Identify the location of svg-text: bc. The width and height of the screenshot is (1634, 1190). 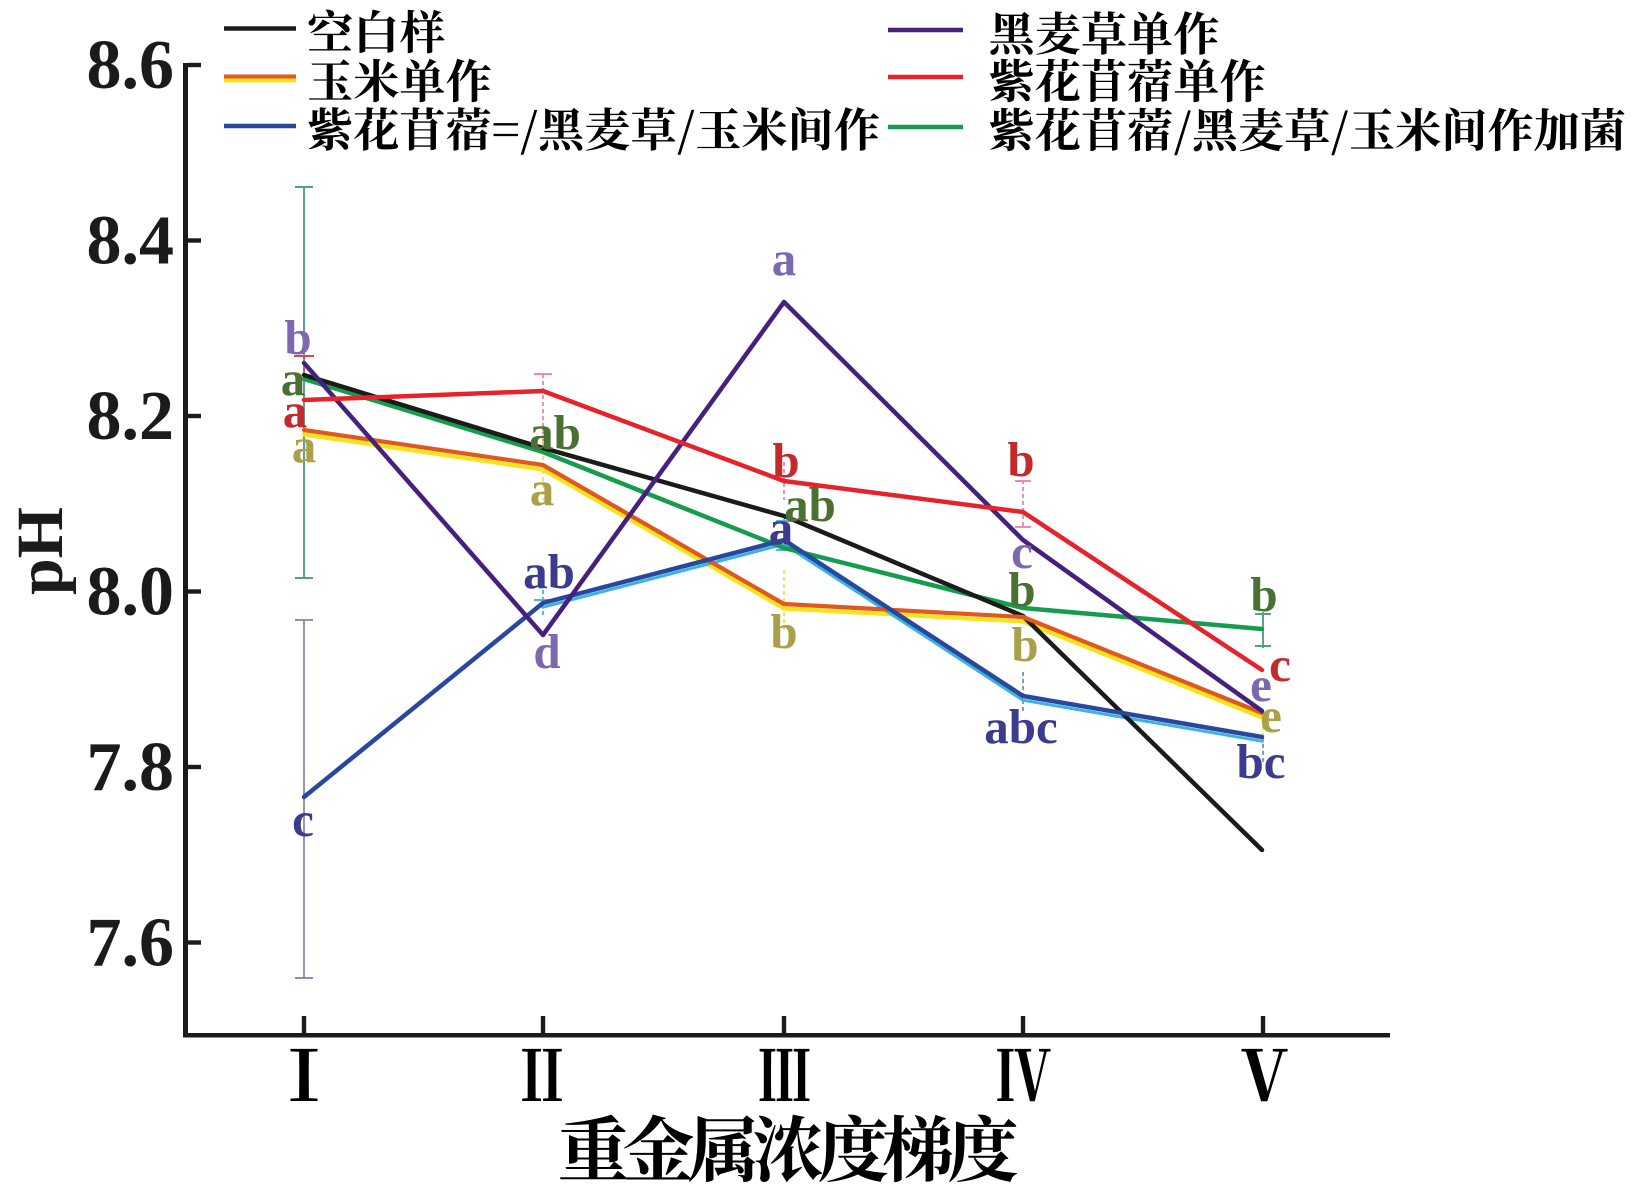
(1261, 761).